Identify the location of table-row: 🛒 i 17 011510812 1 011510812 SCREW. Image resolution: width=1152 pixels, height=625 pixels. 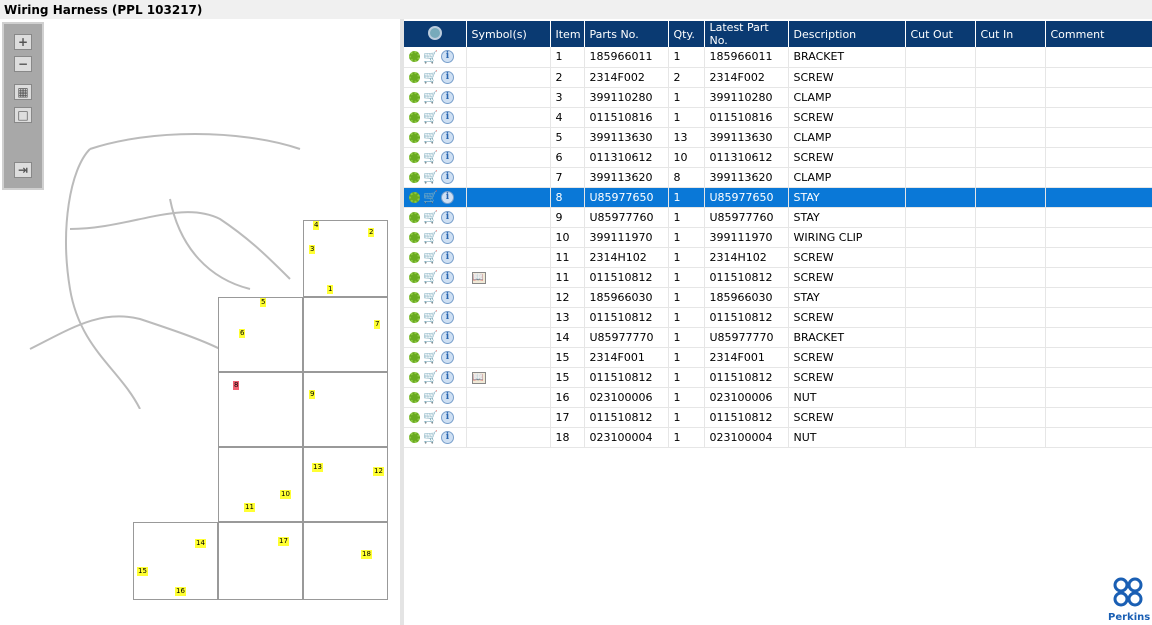
(778, 417).